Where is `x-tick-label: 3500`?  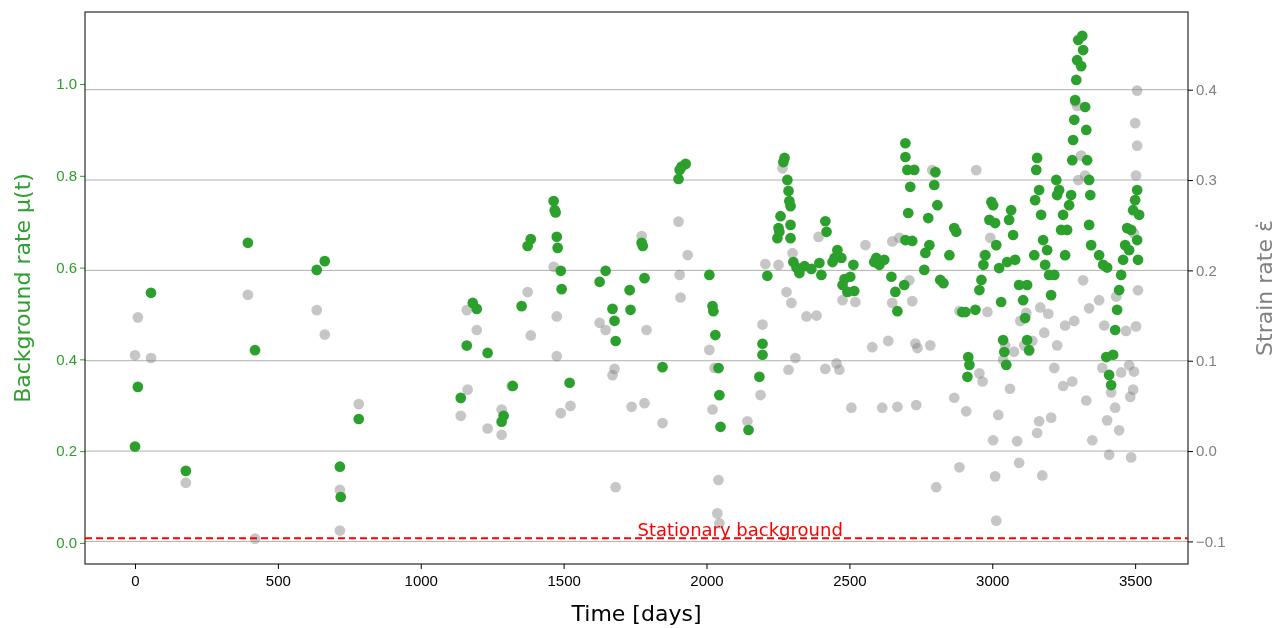 x-tick-label: 3500 is located at coordinates (1135, 580).